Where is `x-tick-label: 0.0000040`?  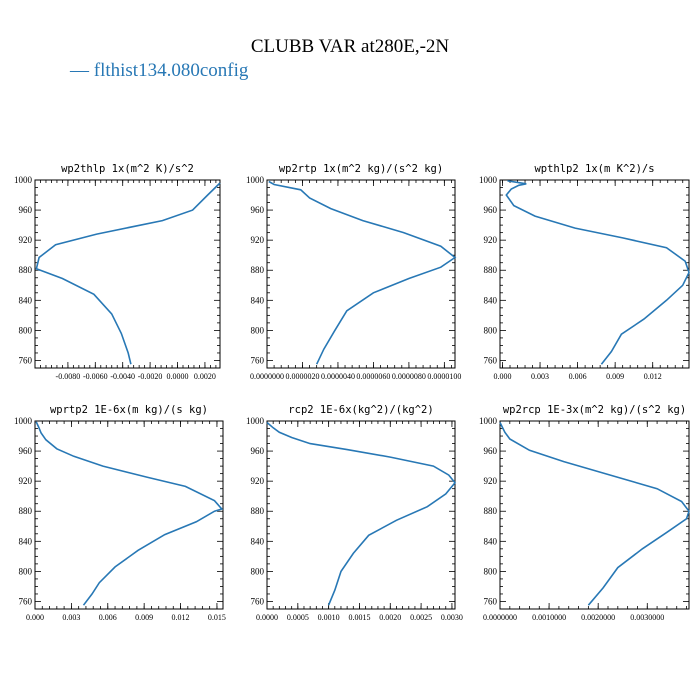
x-tick-label: 0.0000040 is located at coordinates (338, 376).